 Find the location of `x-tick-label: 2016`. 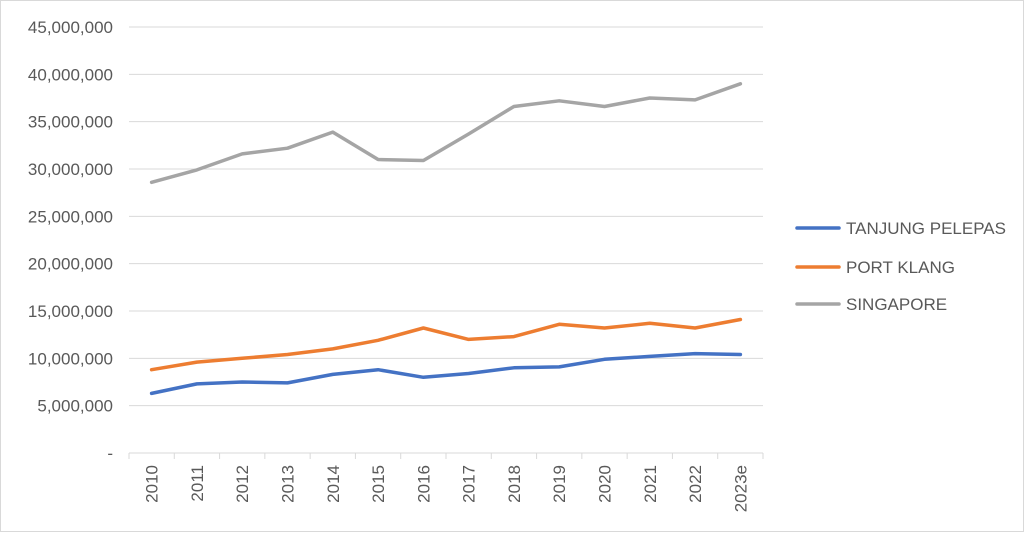

x-tick-label: 2016 is located at coordinates (423, 484).